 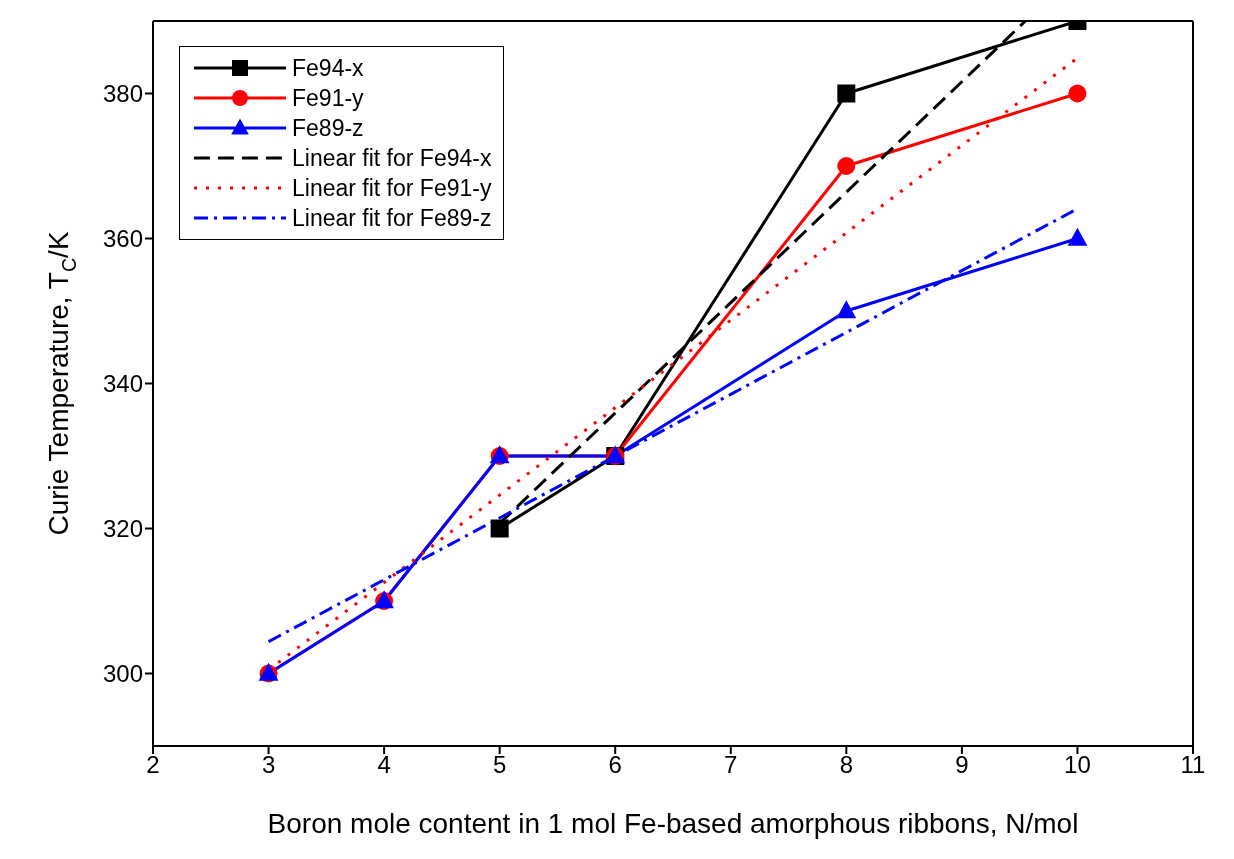 What do you see at coordinates (731, 765) in the screenshot?
I see `x-tick-label: 7` at bounding box center [731, 765].